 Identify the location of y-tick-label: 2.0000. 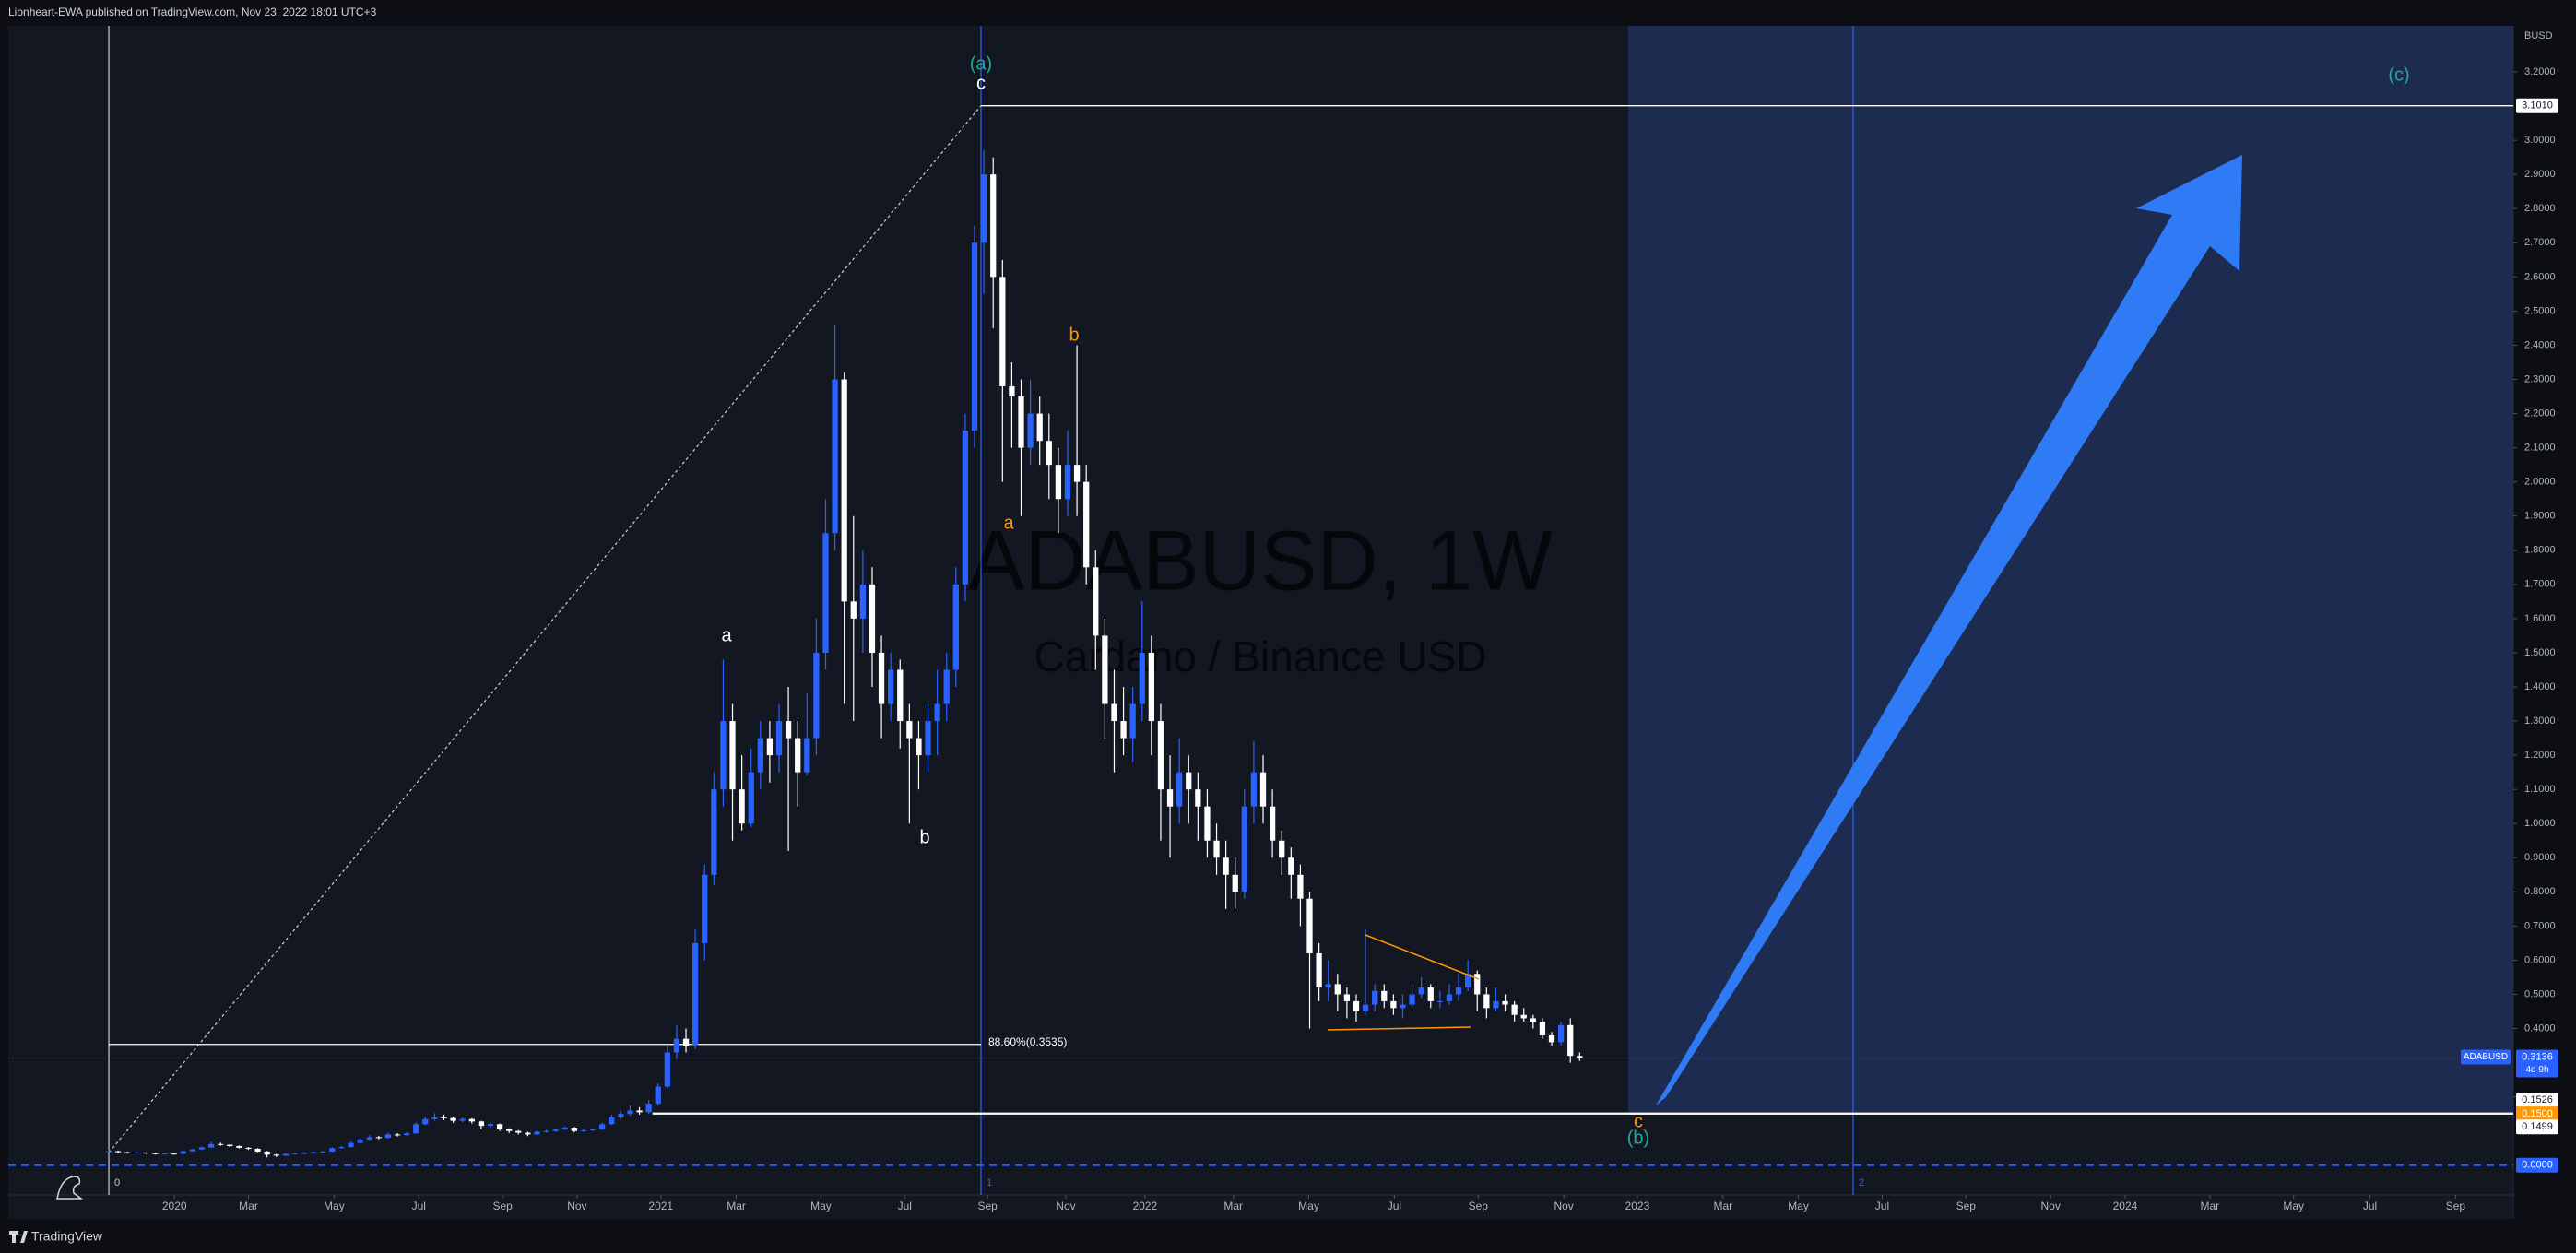
(2540, 483).